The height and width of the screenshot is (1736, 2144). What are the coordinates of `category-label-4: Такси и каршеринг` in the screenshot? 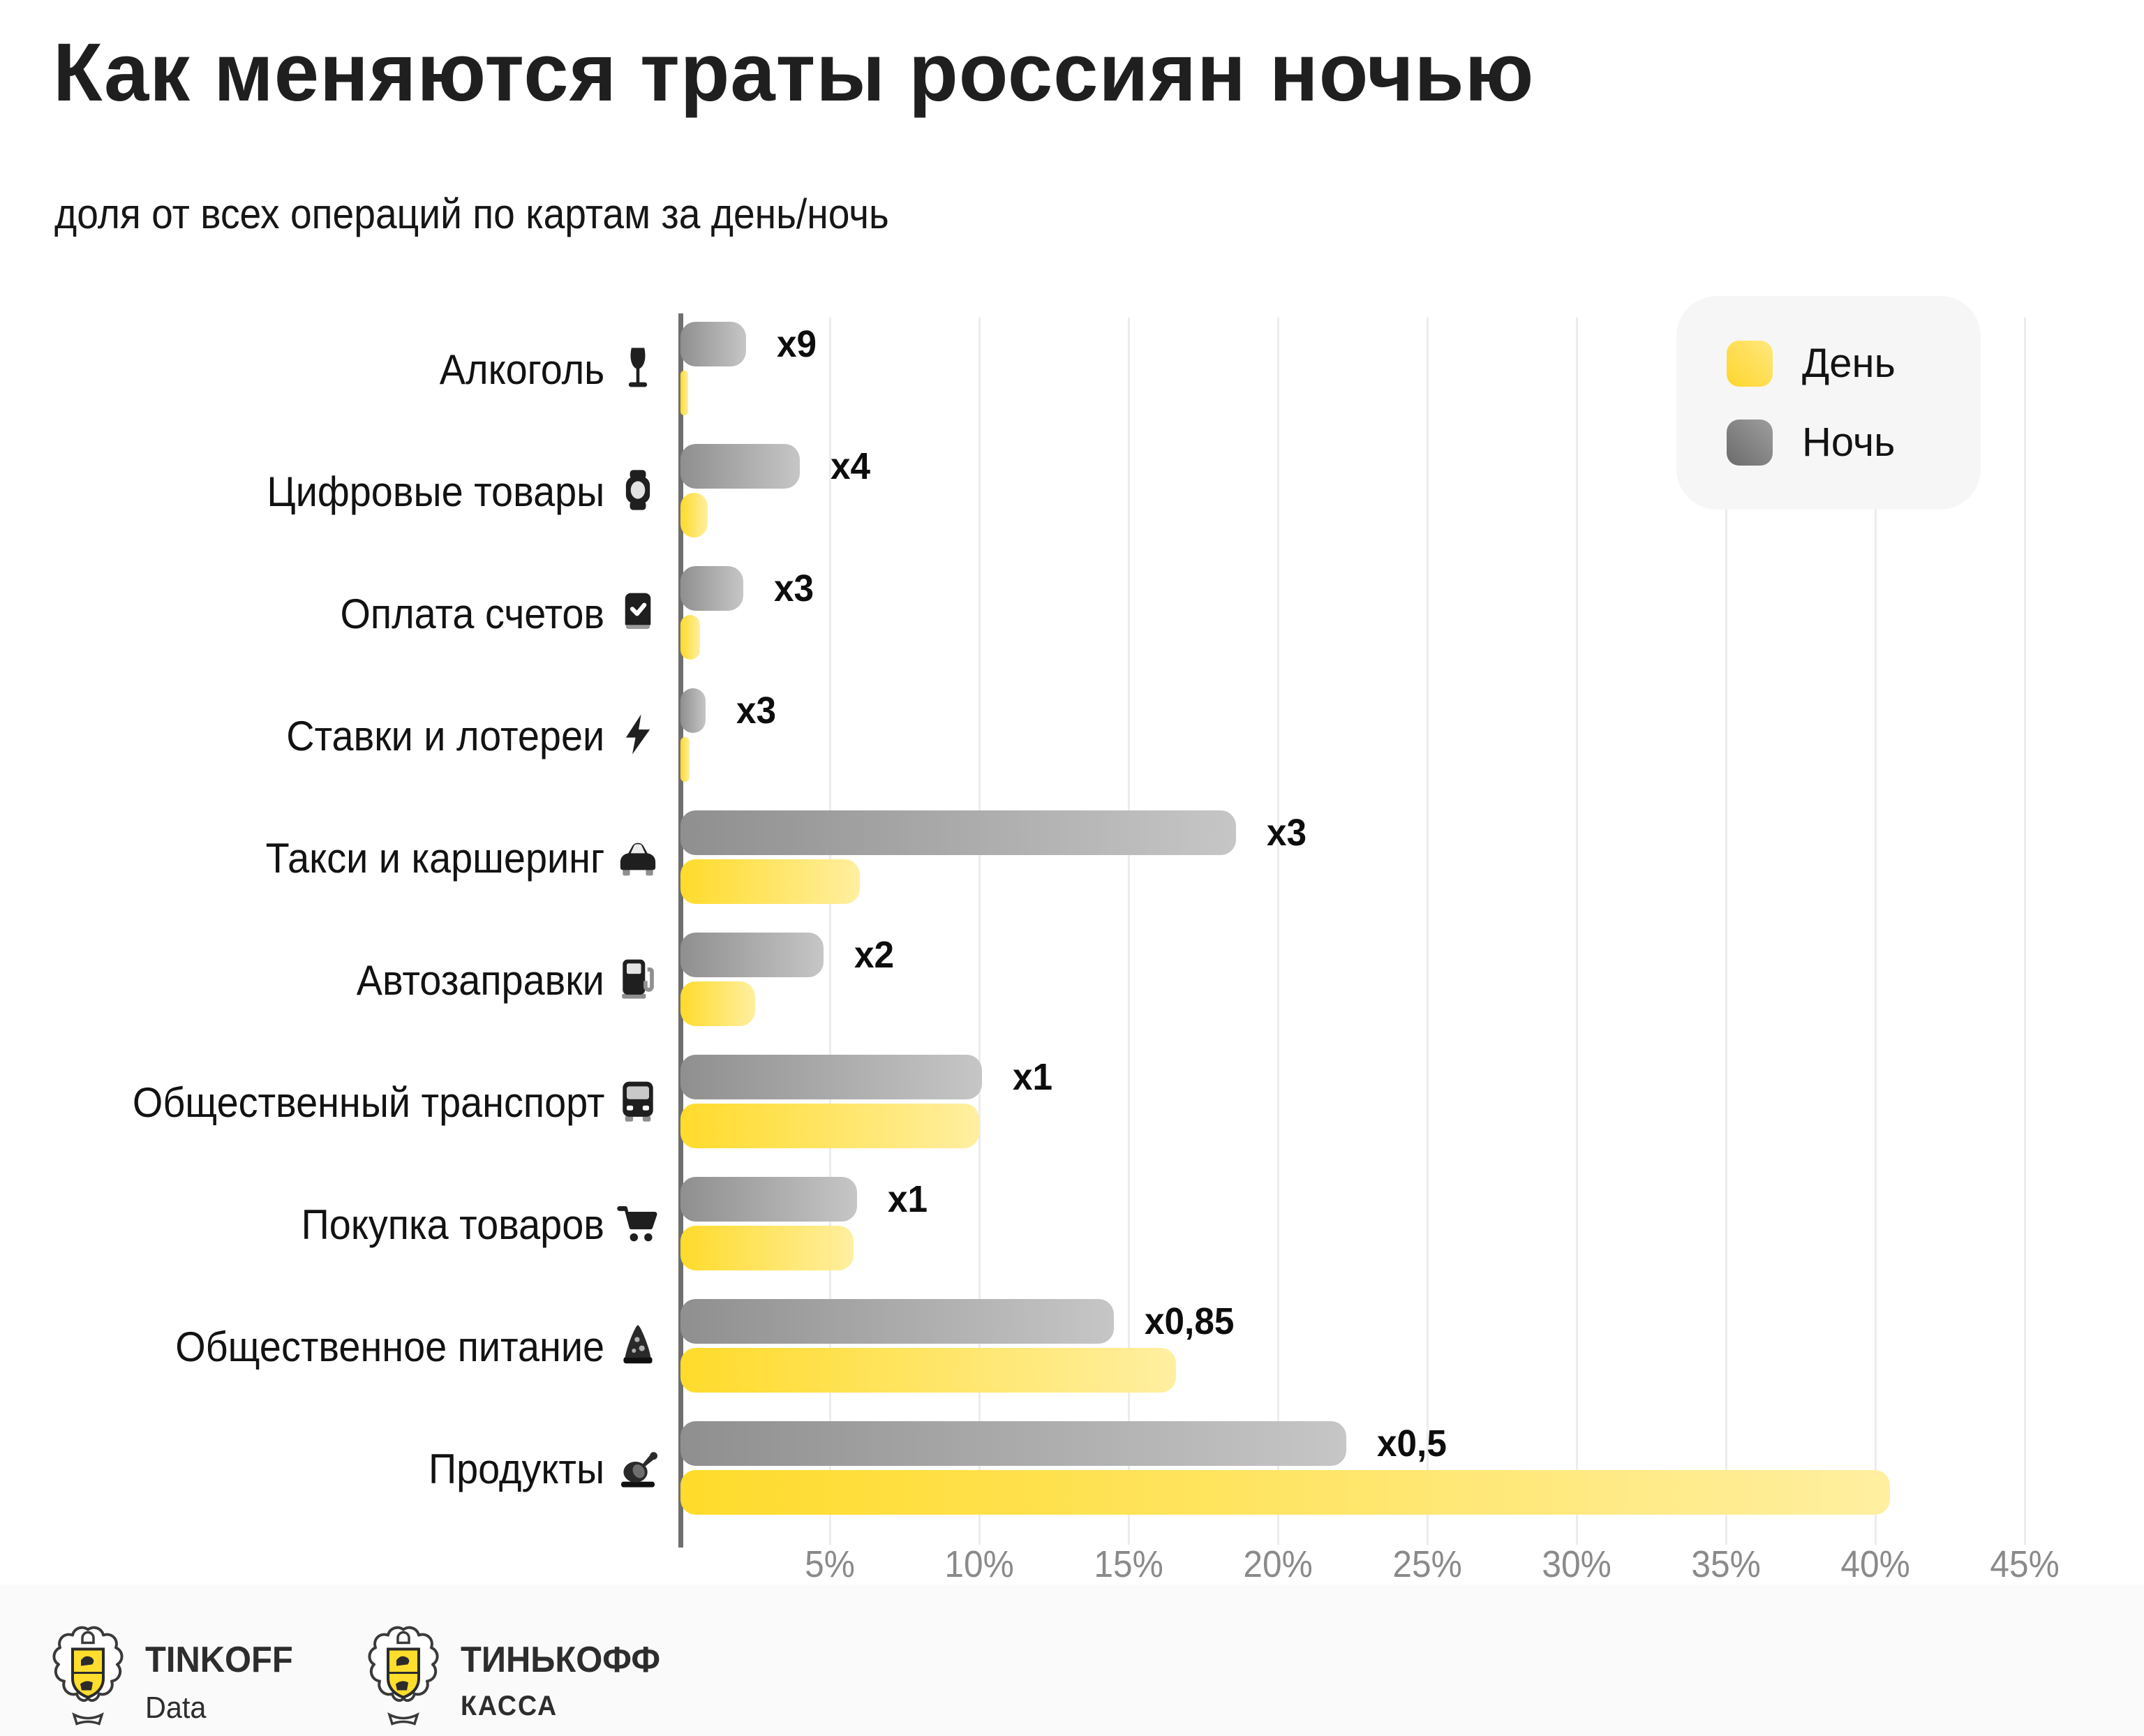 It's located at (434, 858).